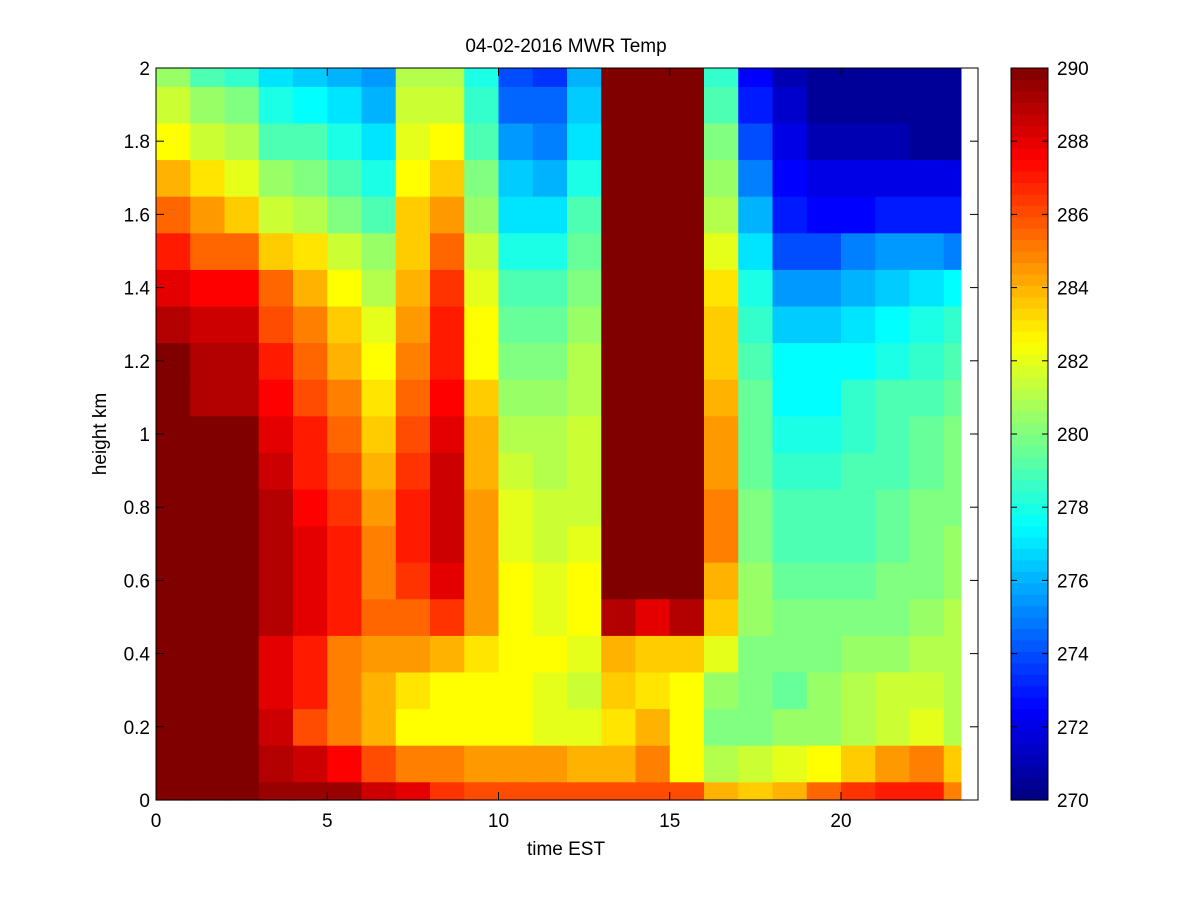  Describe the element at coordinates (137, 655) in the screenshot. I see `y-tick-label: 0.4` at that location.